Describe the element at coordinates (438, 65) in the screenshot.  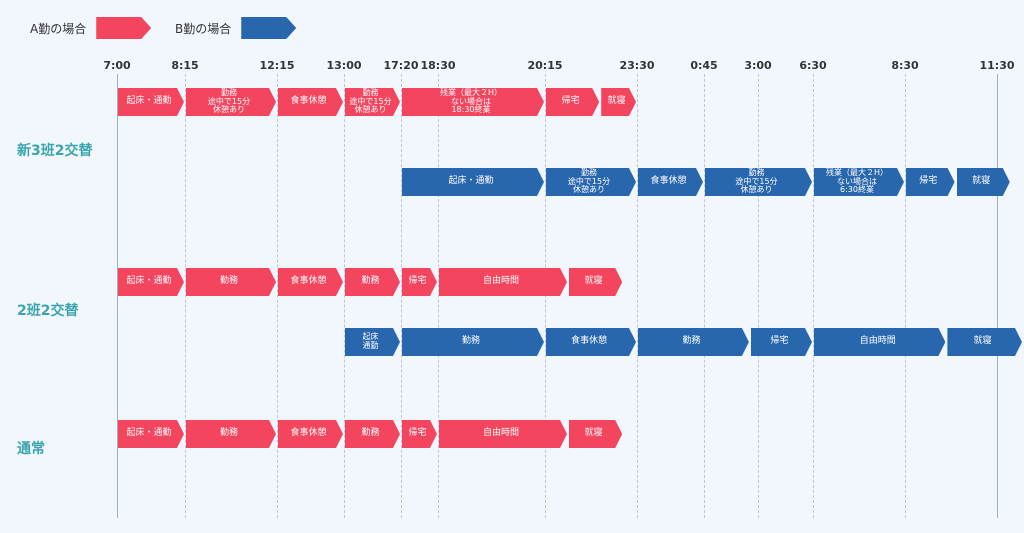
I see `time-label: 18:30` at that location.